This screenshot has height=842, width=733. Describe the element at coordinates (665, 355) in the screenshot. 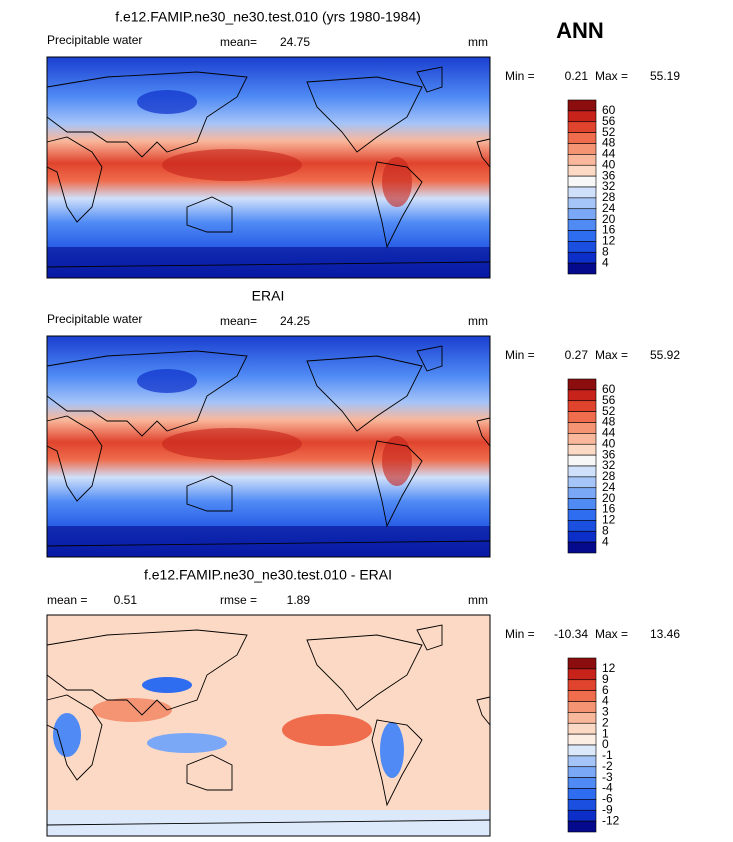

I see `max-value: 55.92` at that location.